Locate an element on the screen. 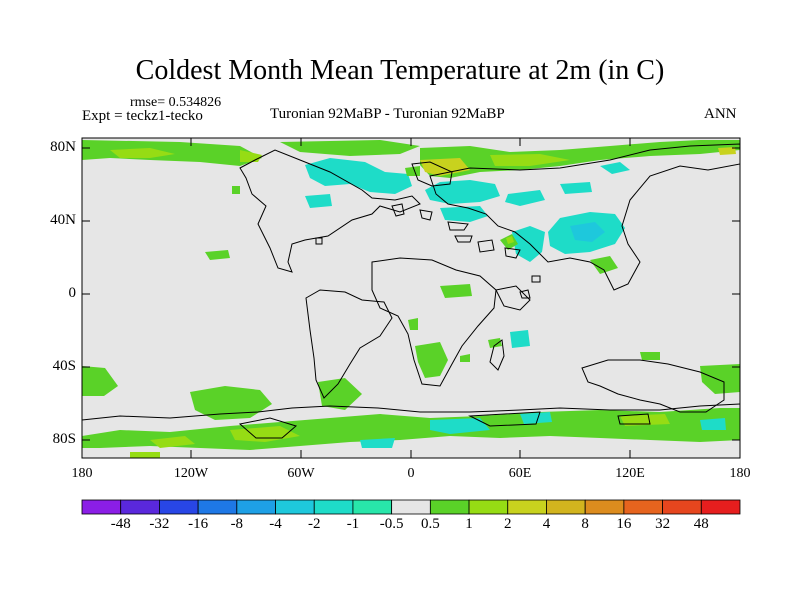  coast-antarctica is located at coordinates (411, 412).